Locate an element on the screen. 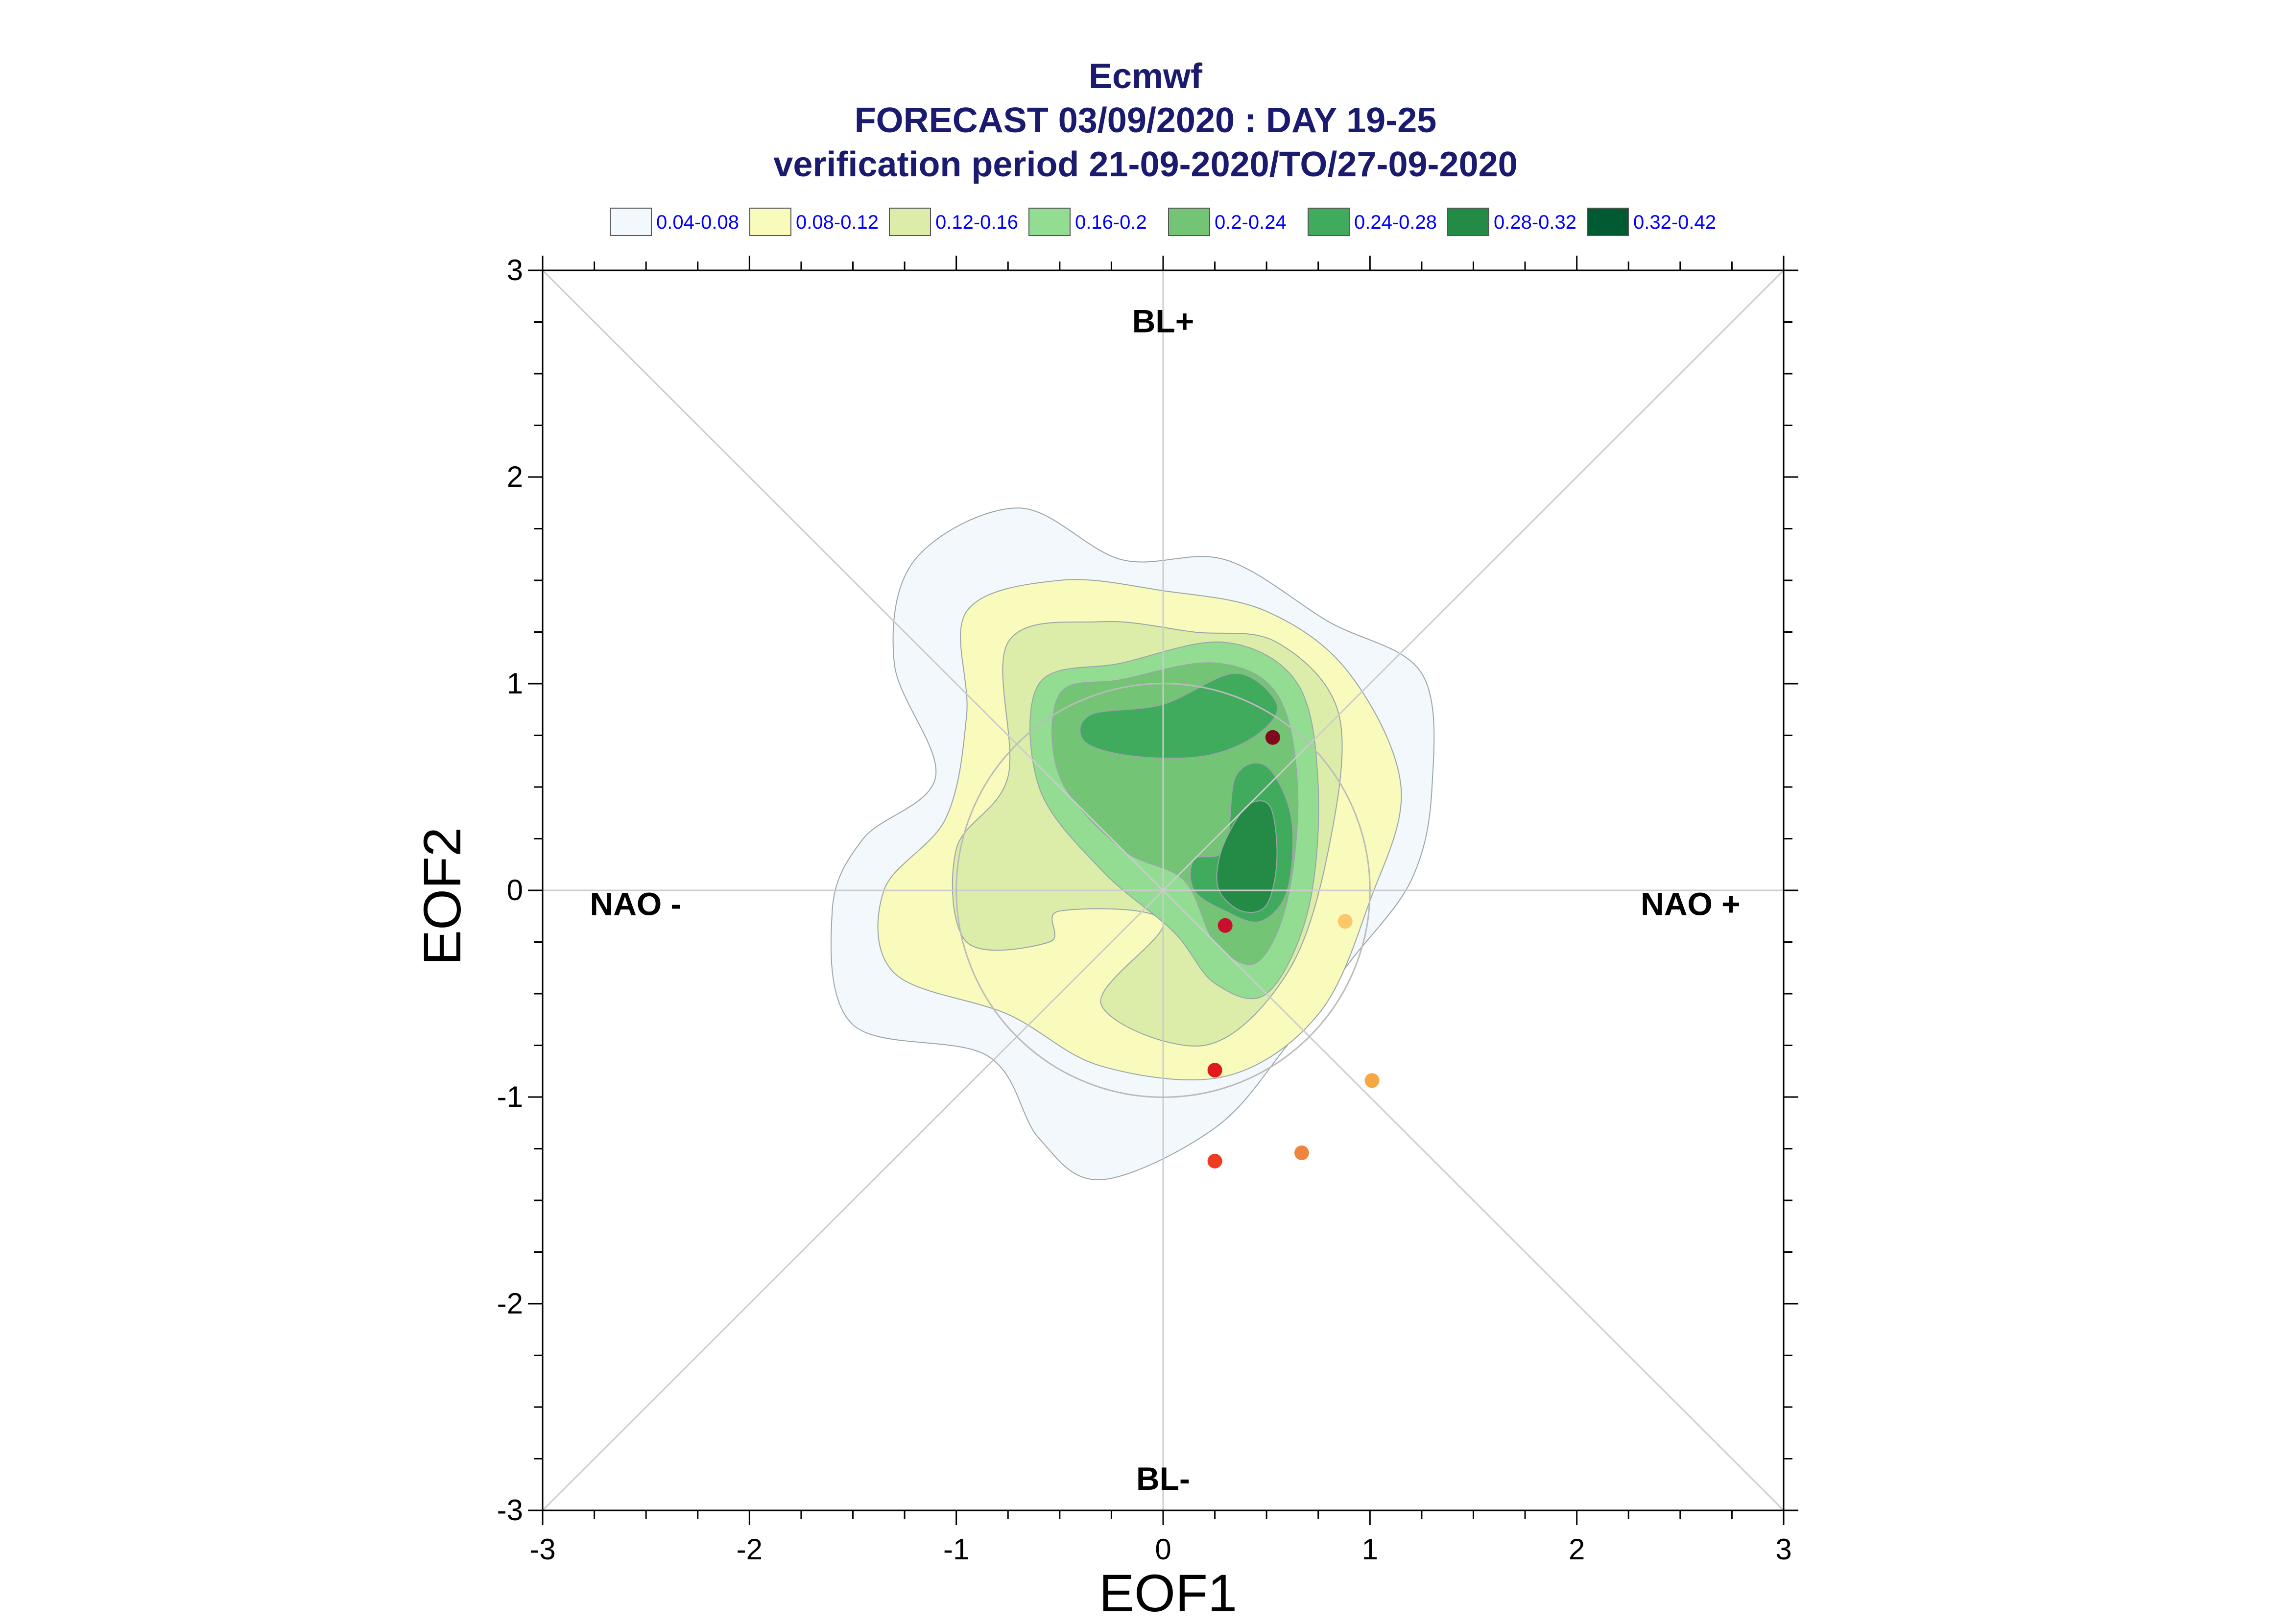 The width and height of the screenshot is (2291, 1624). x-axis-label: EOF1 is located at coordinates (1168, 1592).